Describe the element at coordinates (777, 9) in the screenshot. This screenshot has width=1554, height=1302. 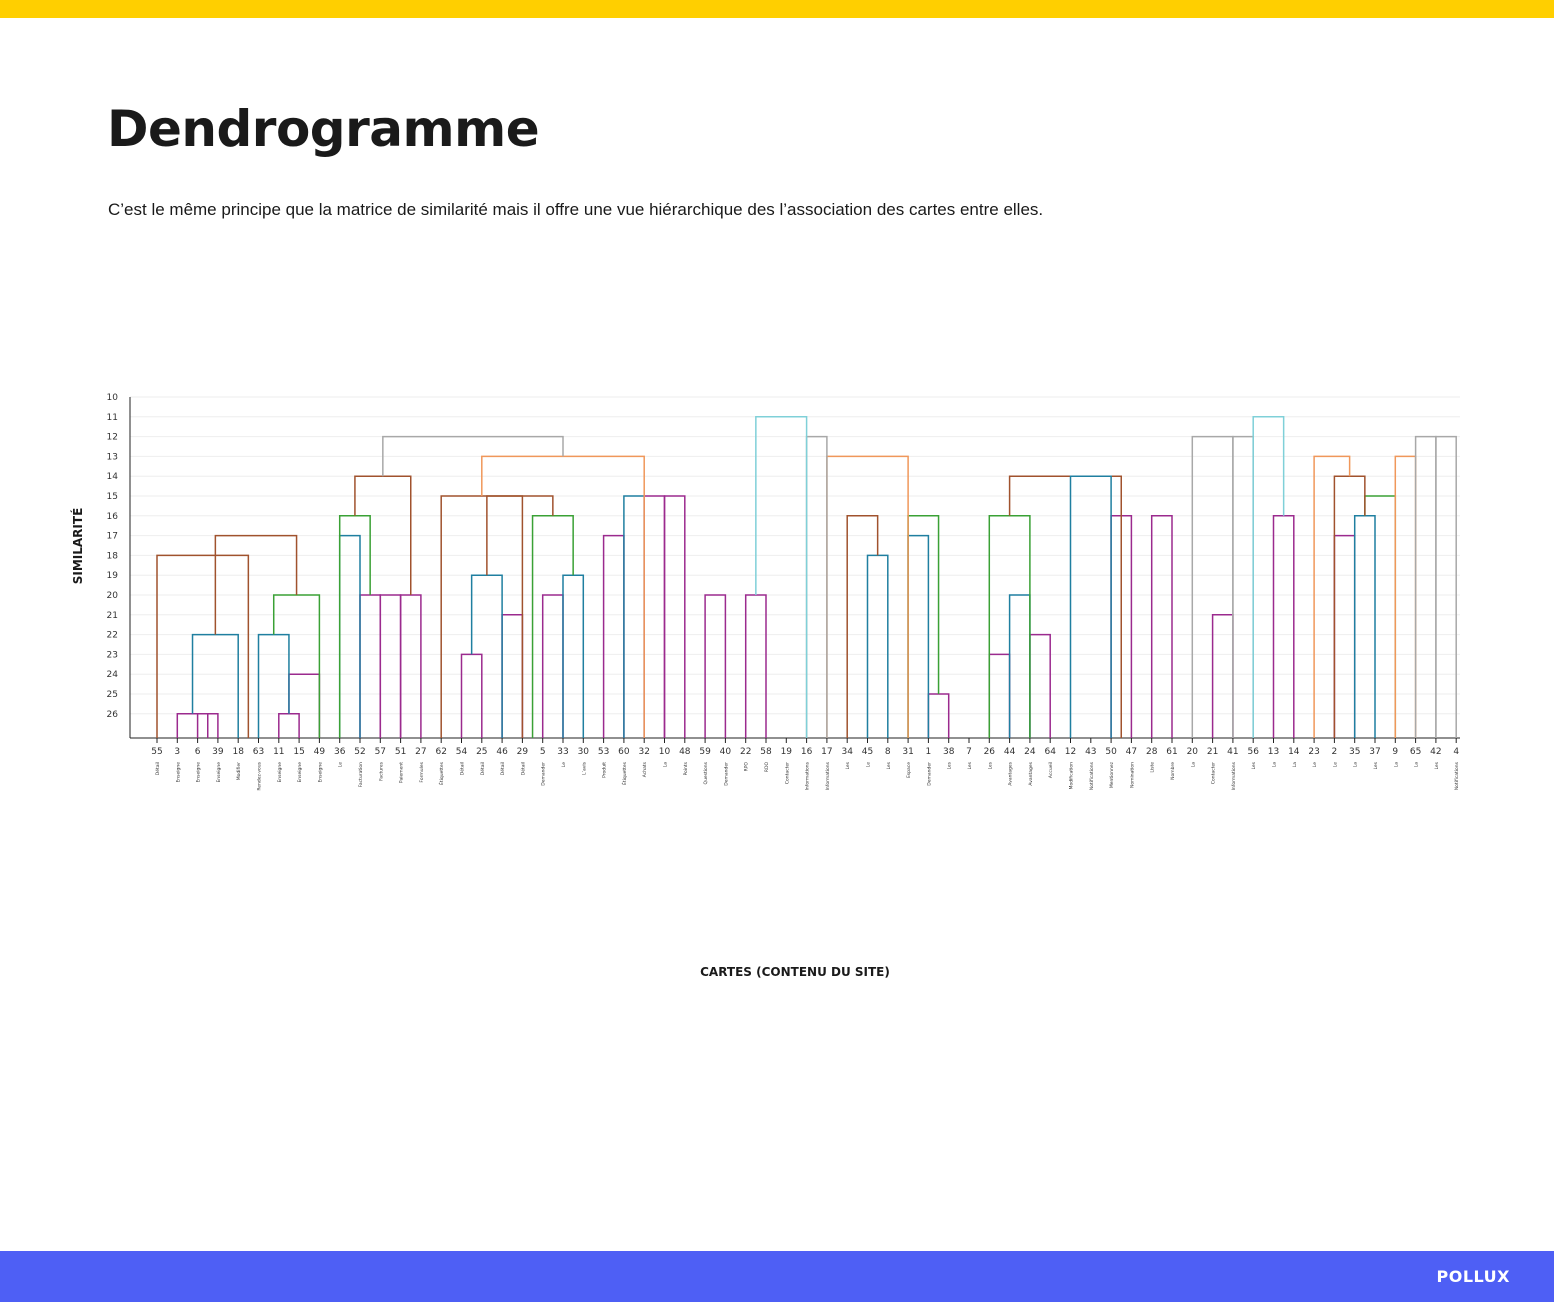
I see `top-accent-bar` at that location.